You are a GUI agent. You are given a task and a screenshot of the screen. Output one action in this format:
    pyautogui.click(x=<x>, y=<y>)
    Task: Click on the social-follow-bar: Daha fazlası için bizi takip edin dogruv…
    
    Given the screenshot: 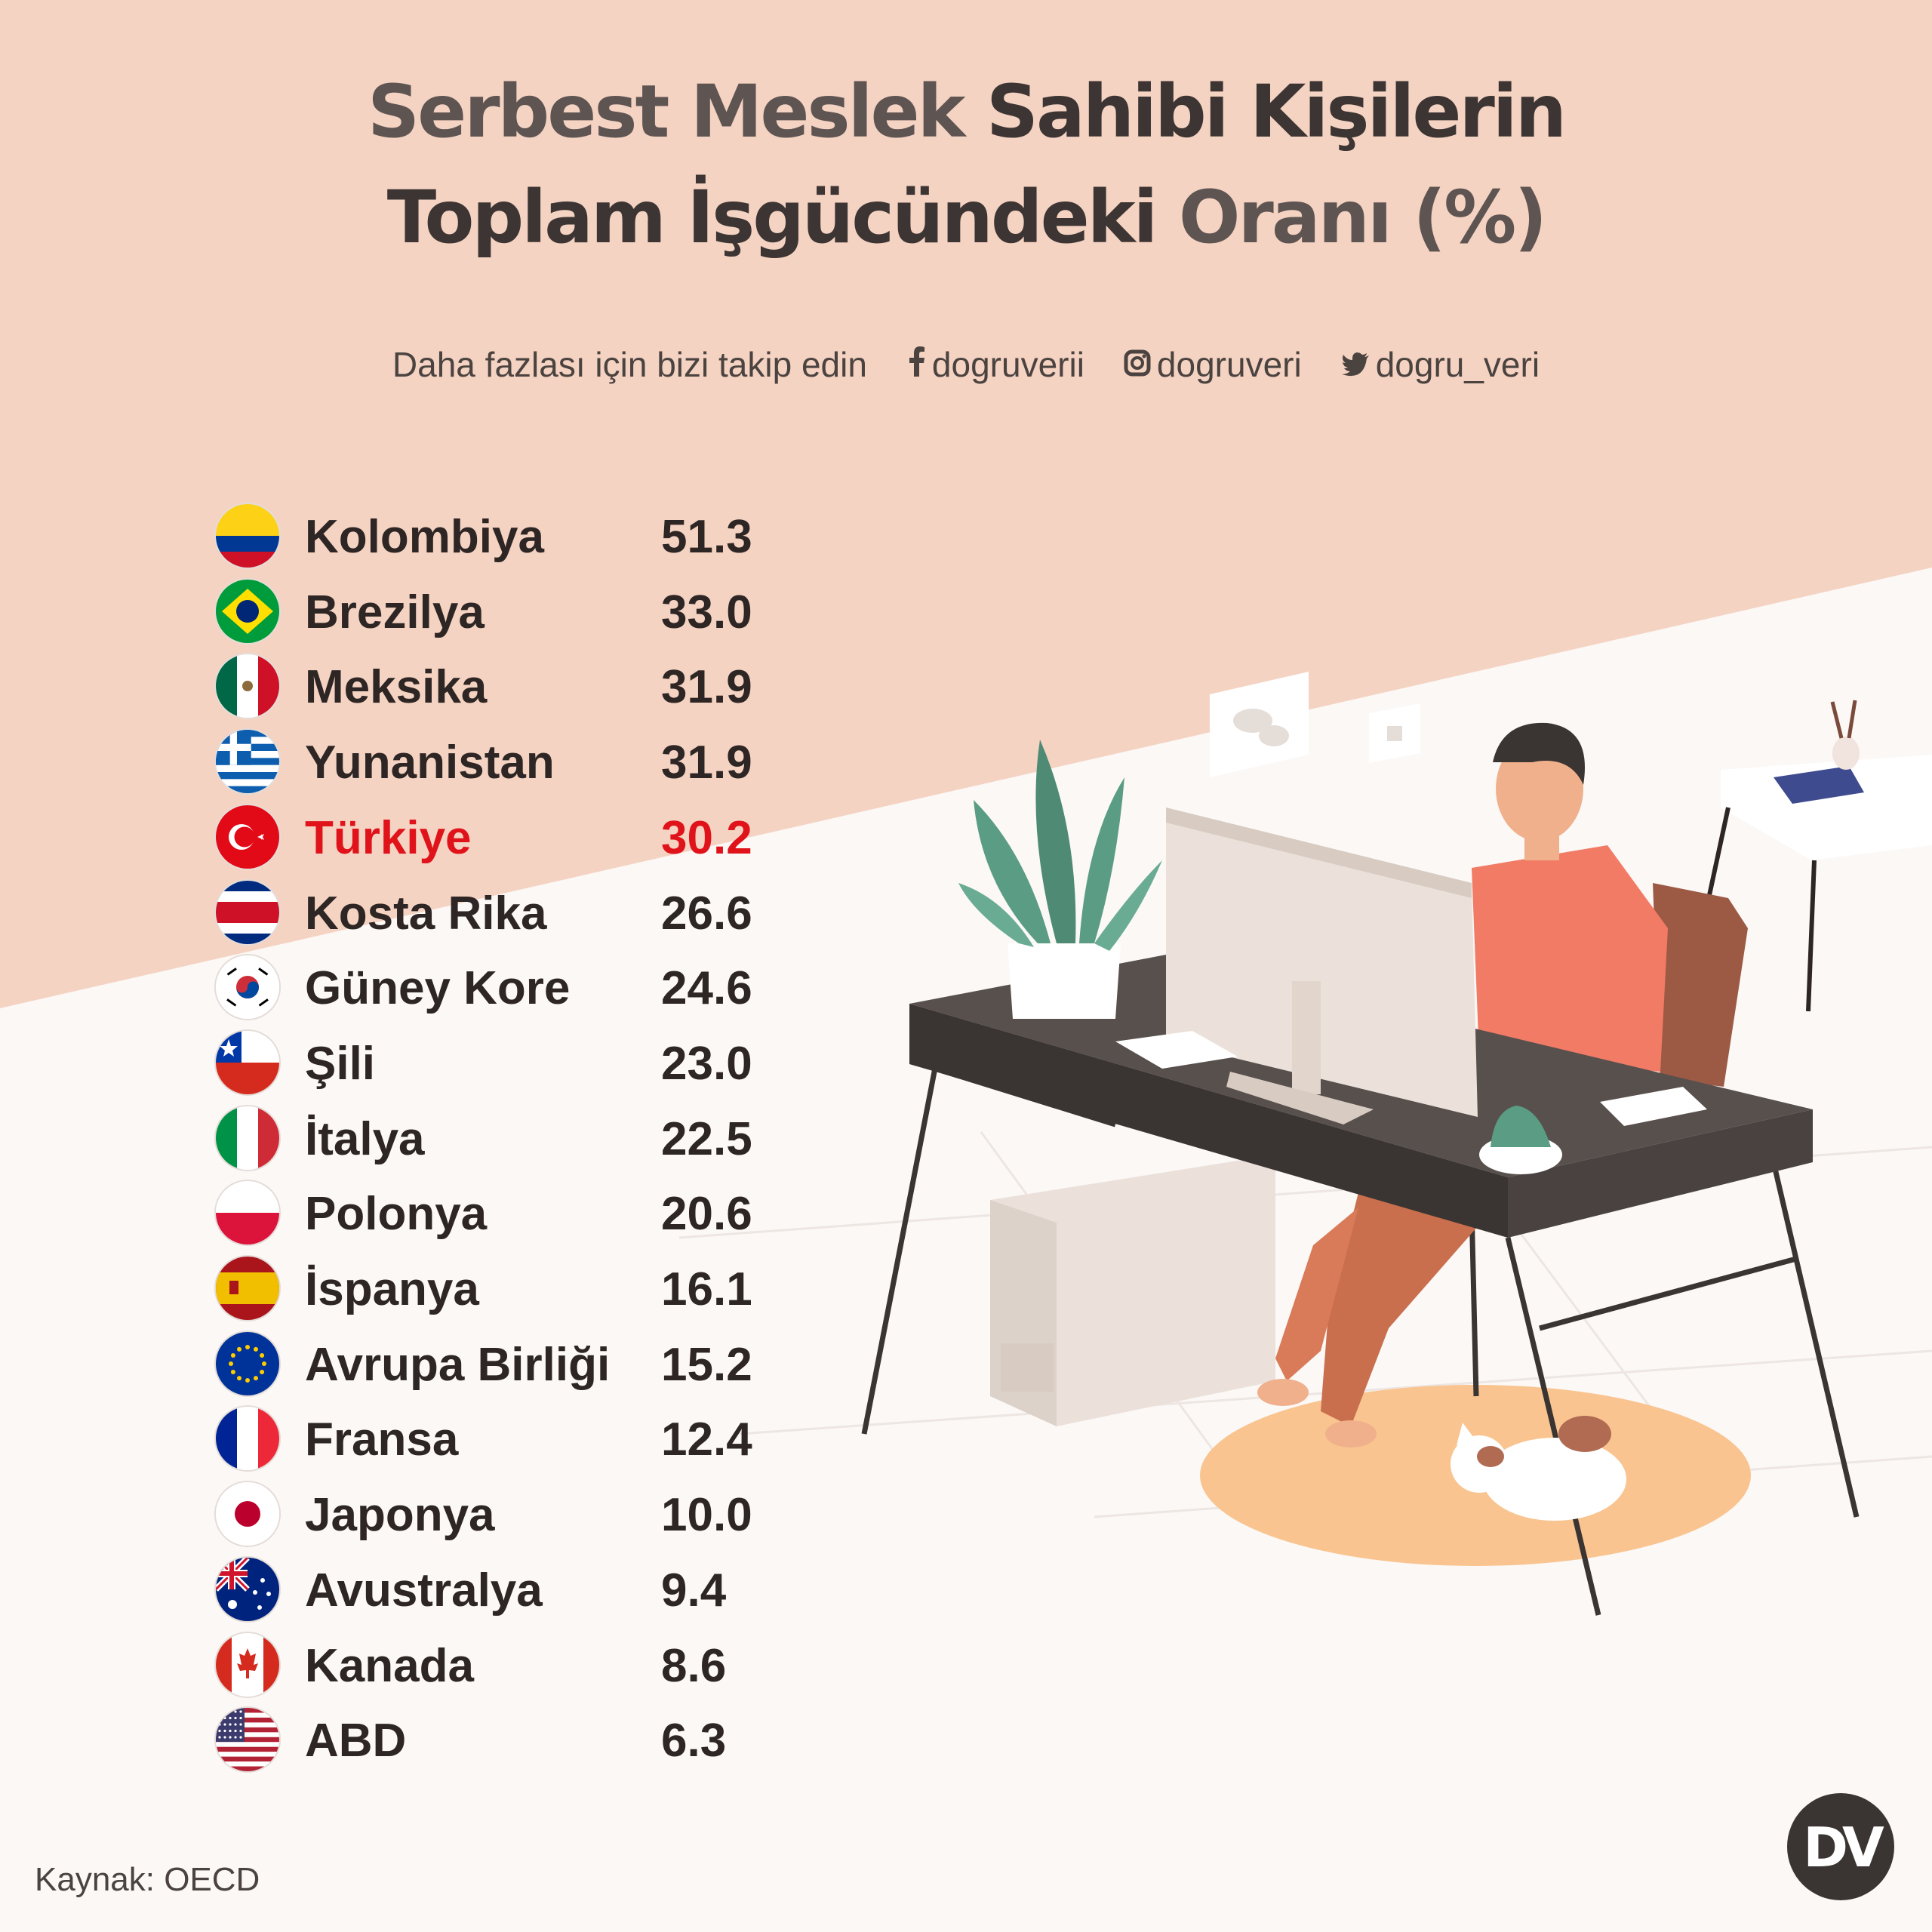 What is the action you would take?
    pyautogui.click(x=966, y=364)
    